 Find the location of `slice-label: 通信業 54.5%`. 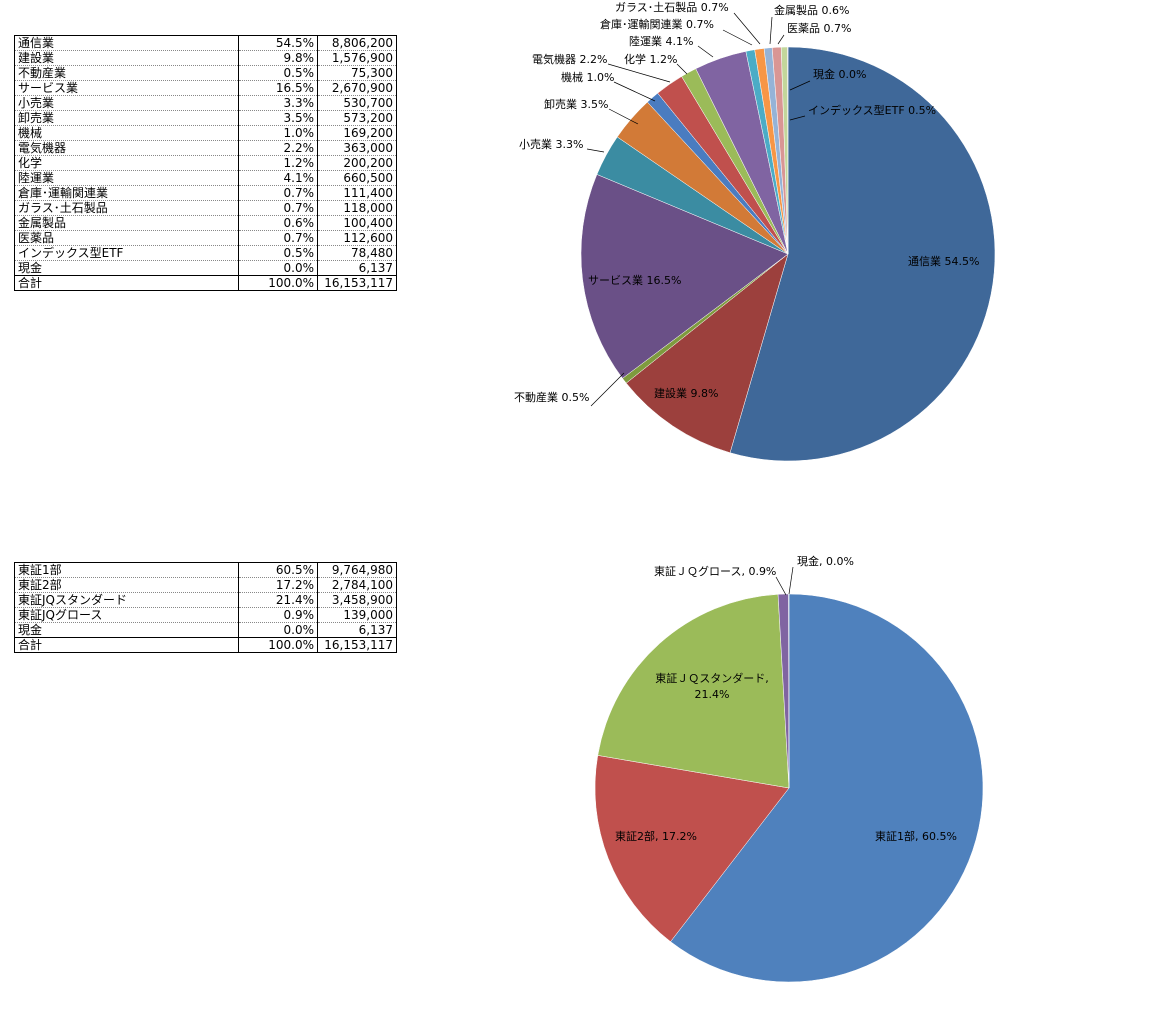

slice-label: 通信業 54.5% is located at coordinates (943, 261).